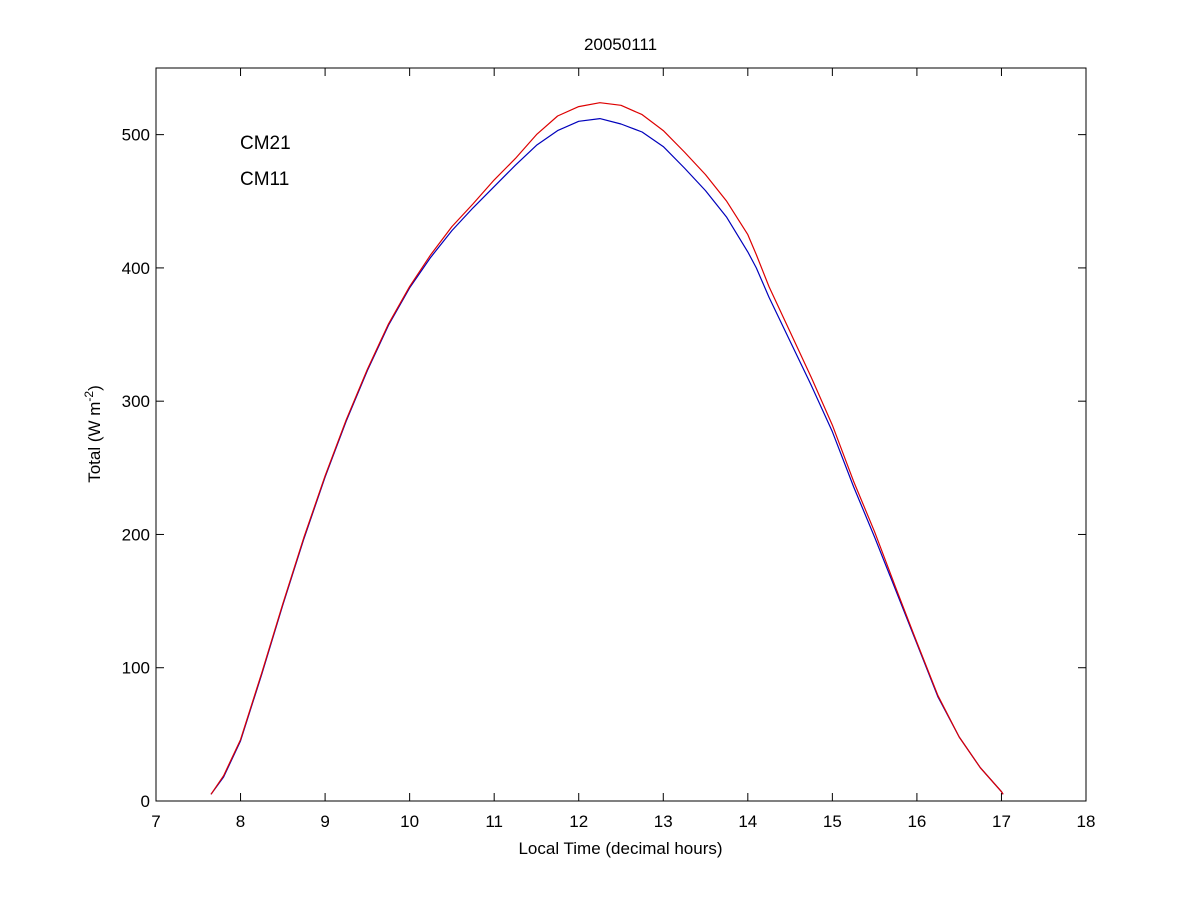 The image size is (1200, 900). What do you see at coordinates (1001, 821) in the screenshot?
I see `x-tick-label: 17` at bounding box center [1001, 821].